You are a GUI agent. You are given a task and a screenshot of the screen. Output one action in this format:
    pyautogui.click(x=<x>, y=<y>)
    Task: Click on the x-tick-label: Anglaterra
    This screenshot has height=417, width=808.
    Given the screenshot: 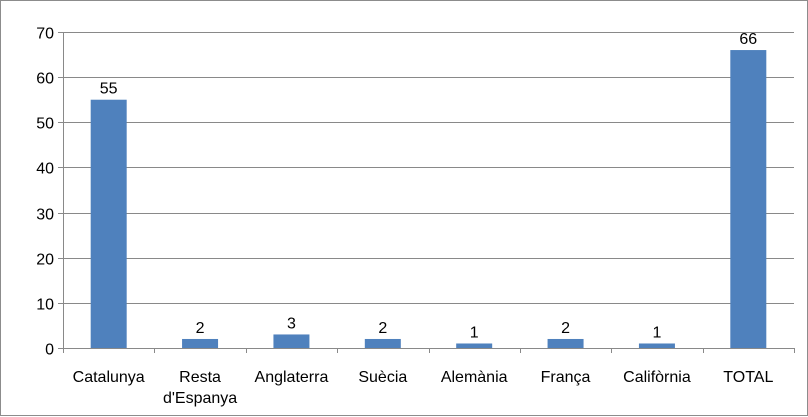 What is the action you would take?
    pyautogui.click(x=292, y=377)
    